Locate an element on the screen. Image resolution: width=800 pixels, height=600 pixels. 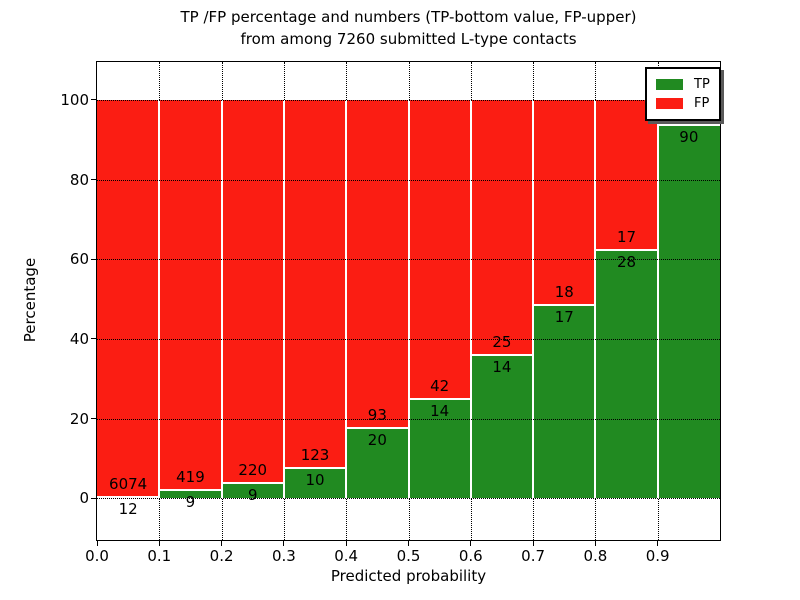
bar-label-fp: 123 is located at coordinates (315, 455).